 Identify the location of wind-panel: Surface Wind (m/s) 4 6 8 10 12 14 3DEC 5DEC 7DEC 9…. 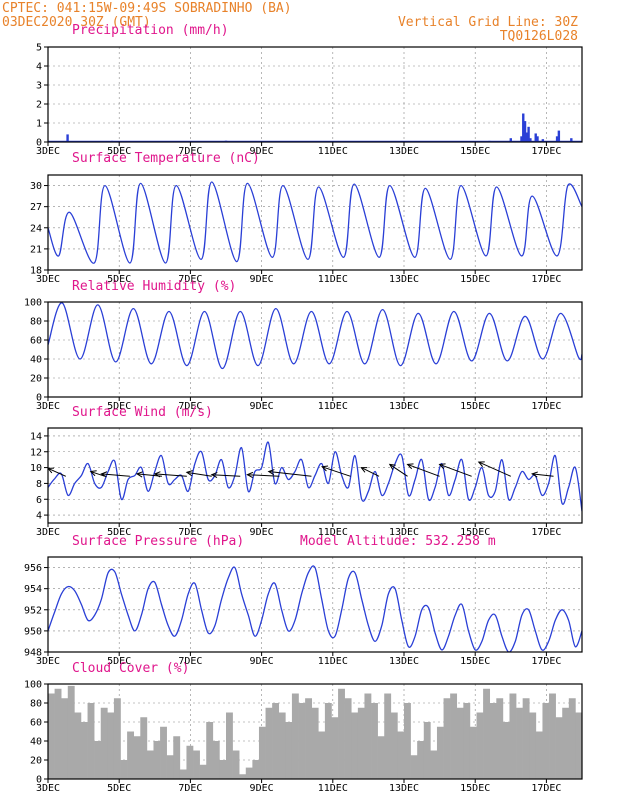
(306, 471).